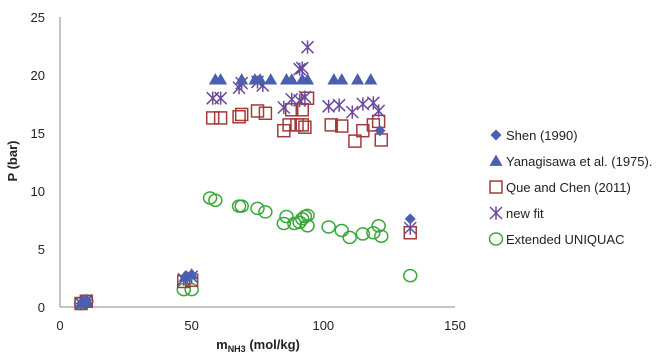  Describe the element at coordinates (542, 135) in the screenshot. I see `legend-label: Shen (1990)` at that location.